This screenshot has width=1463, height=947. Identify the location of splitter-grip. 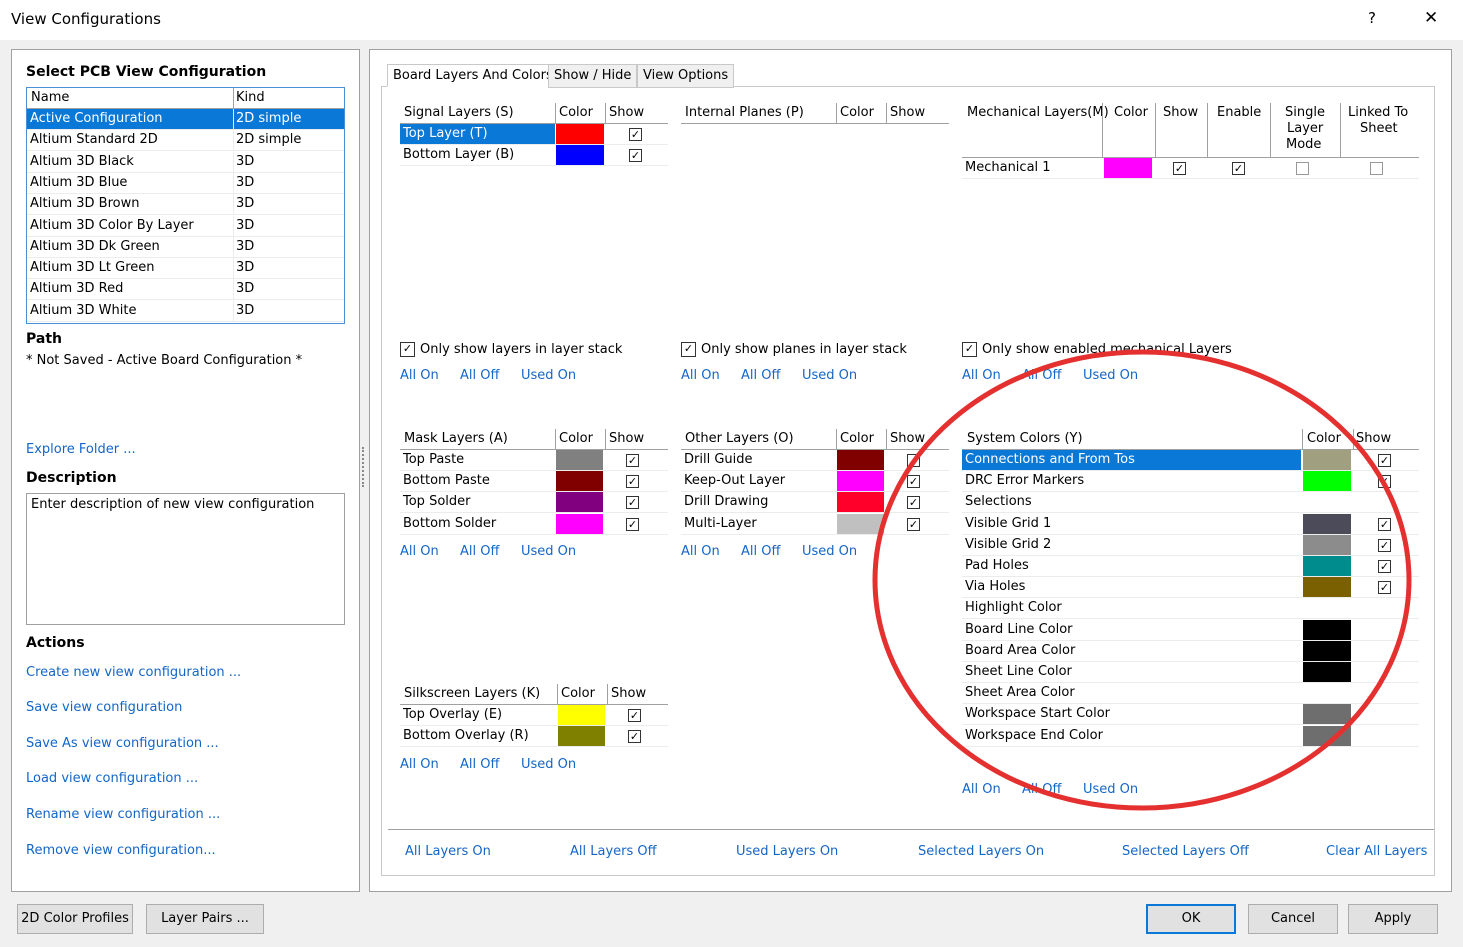
(363, 467).